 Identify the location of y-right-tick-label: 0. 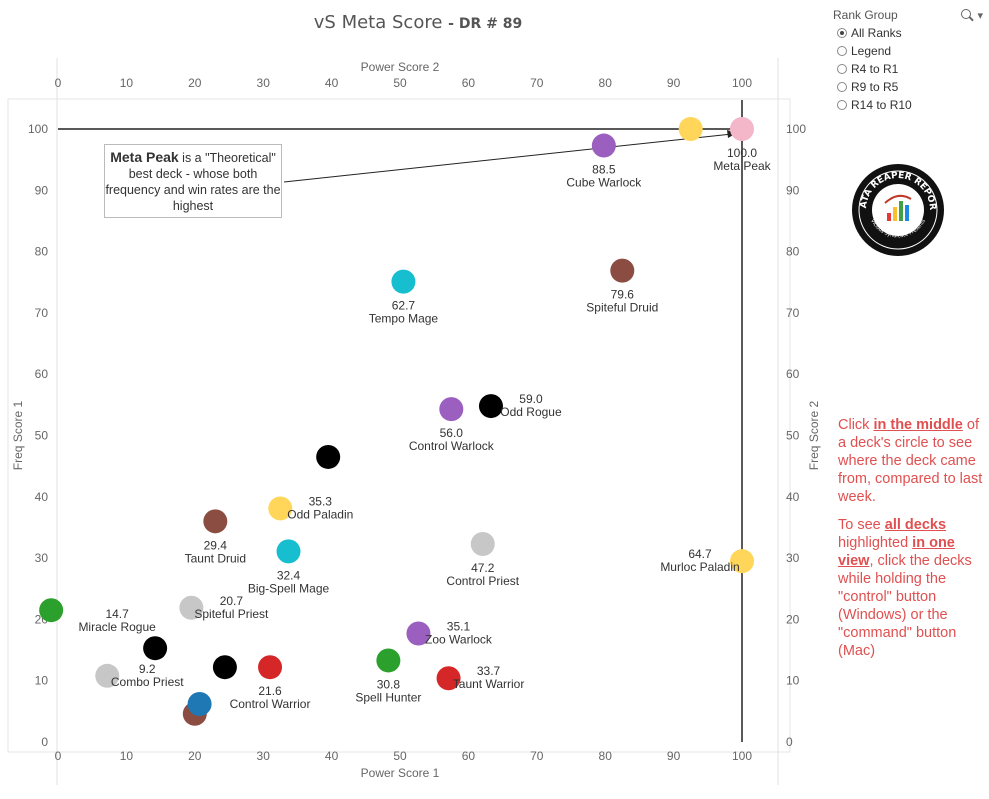
(789, 742).